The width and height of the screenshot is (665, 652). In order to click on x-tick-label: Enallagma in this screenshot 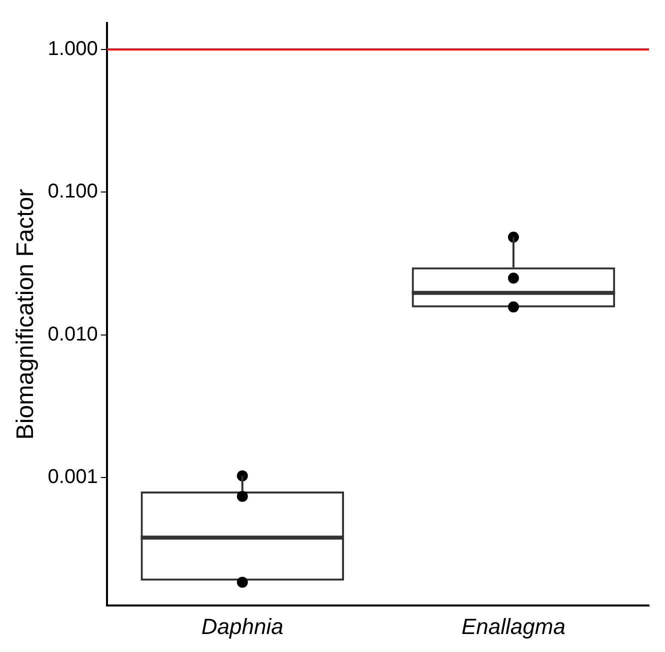, I will do `click(513, 626)`.